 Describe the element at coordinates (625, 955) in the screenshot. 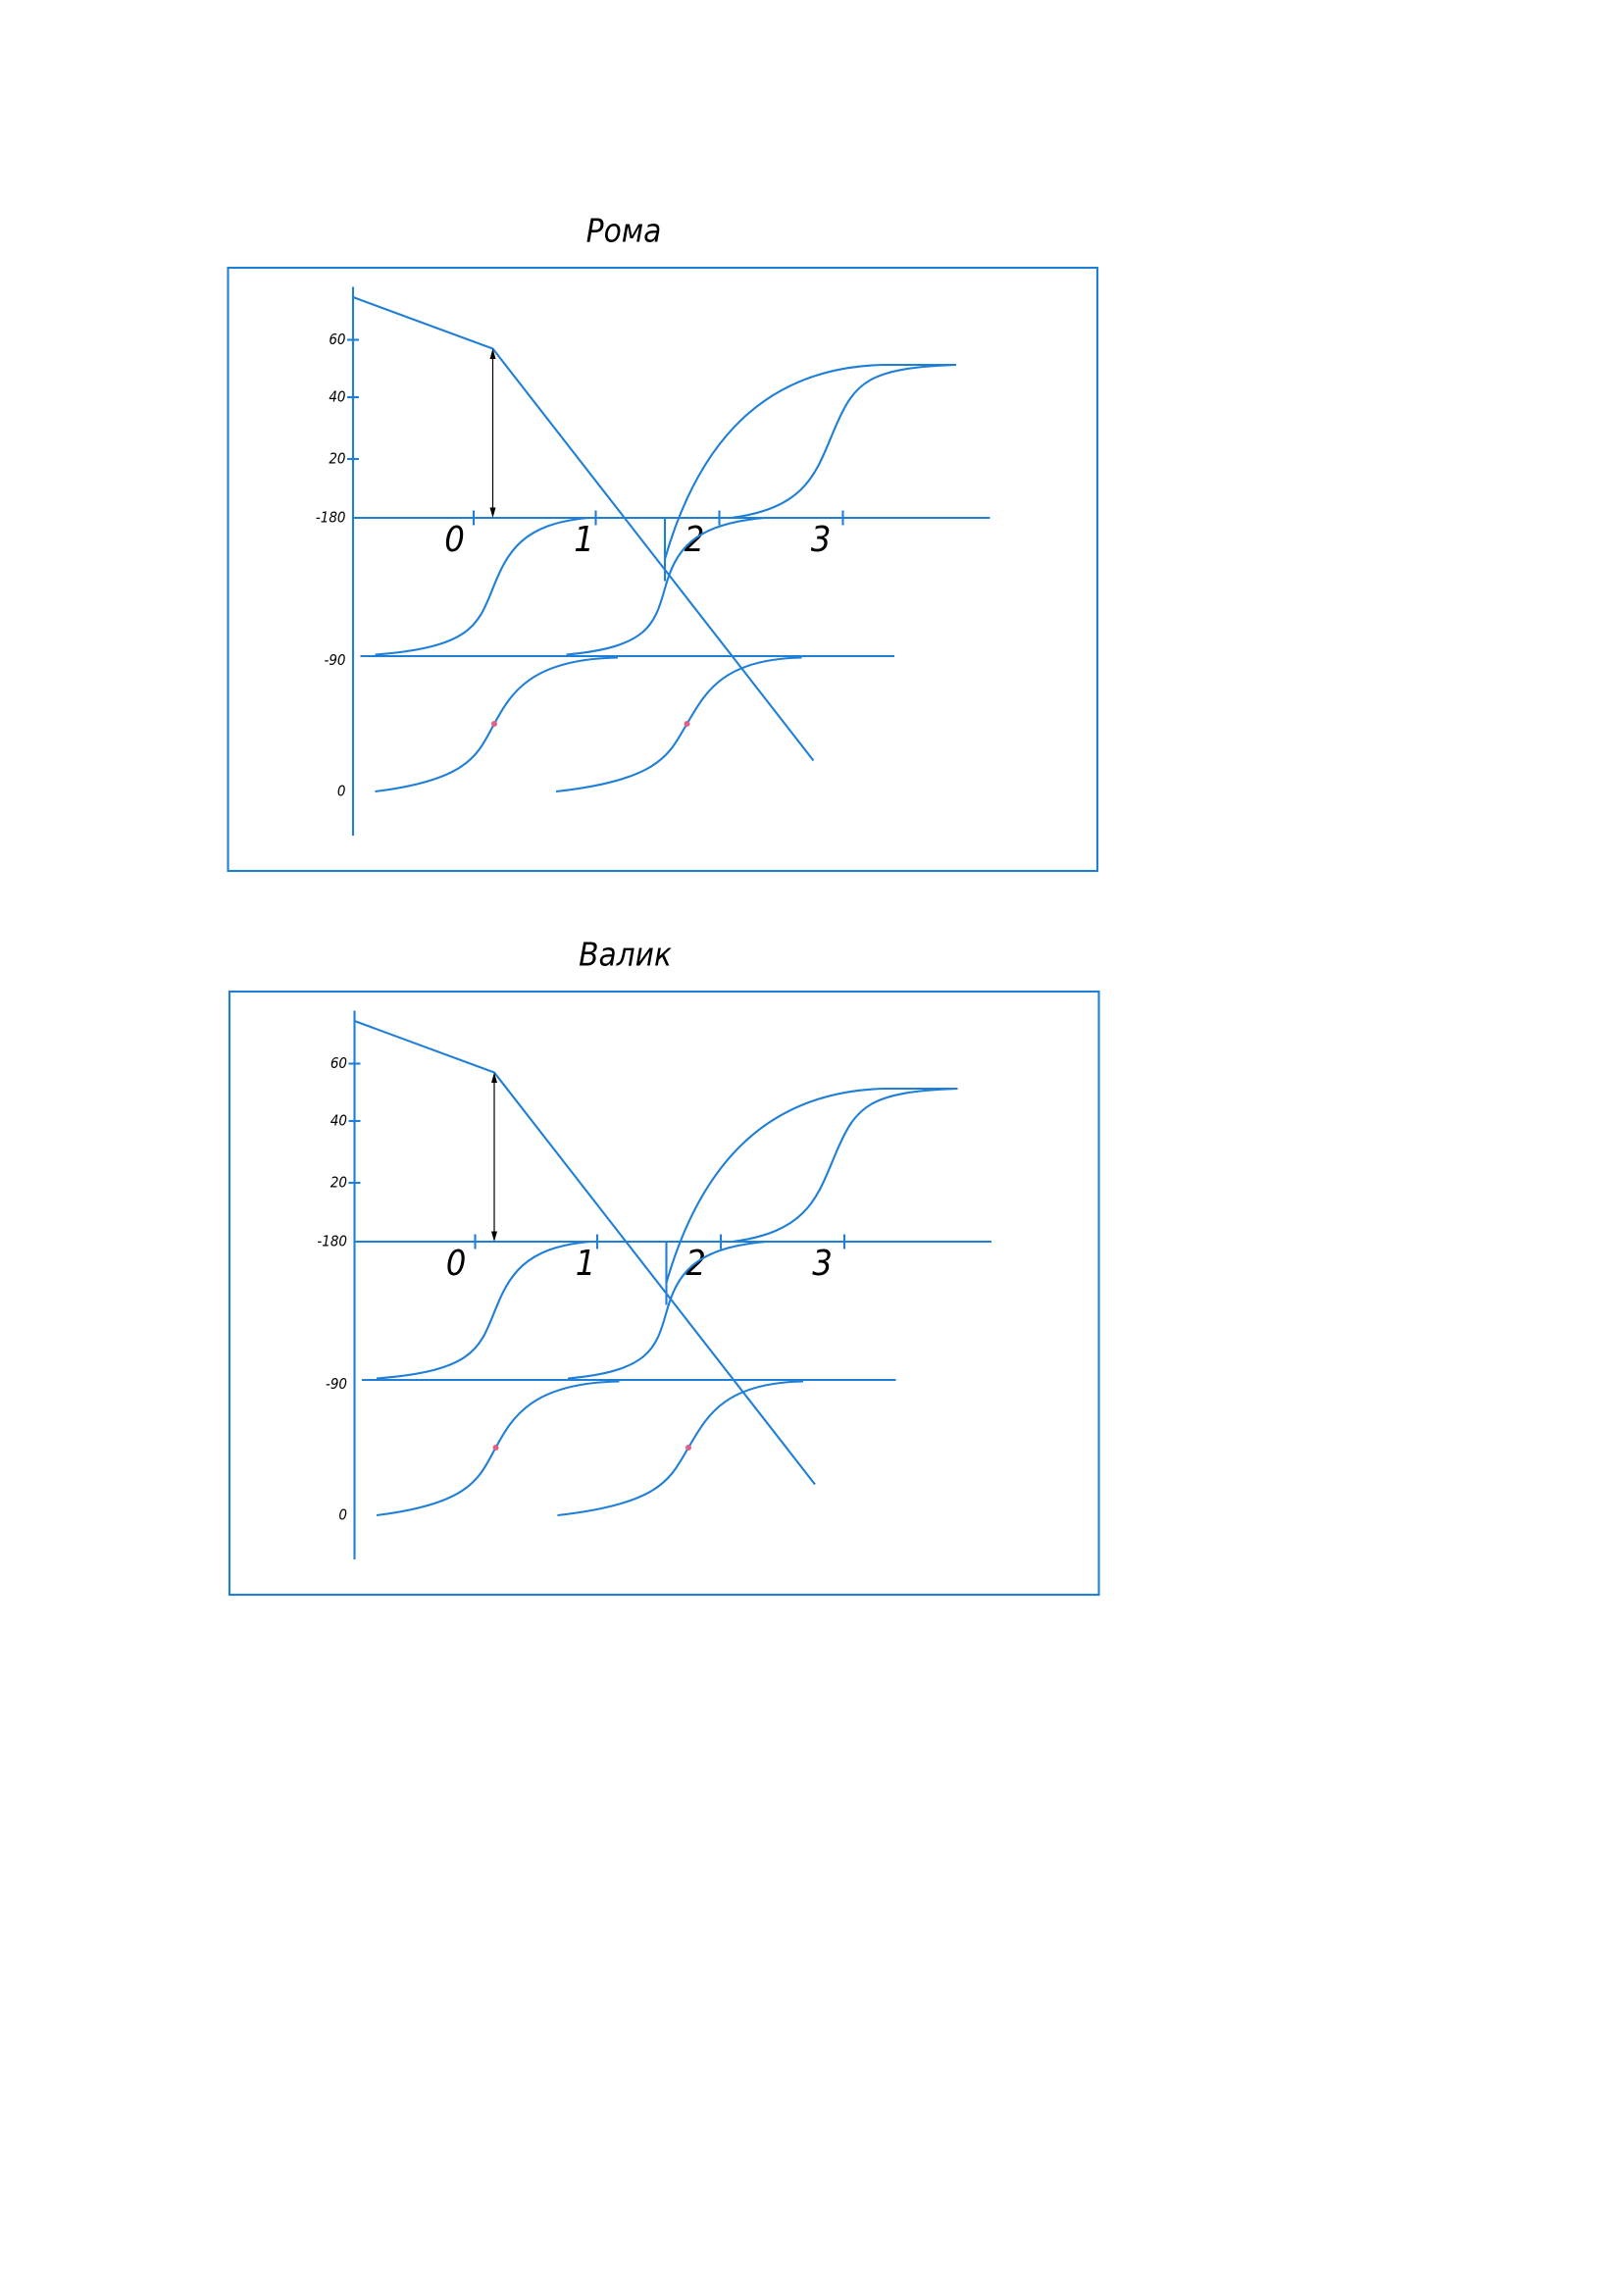

I see `panel-title: Валик` at that location.